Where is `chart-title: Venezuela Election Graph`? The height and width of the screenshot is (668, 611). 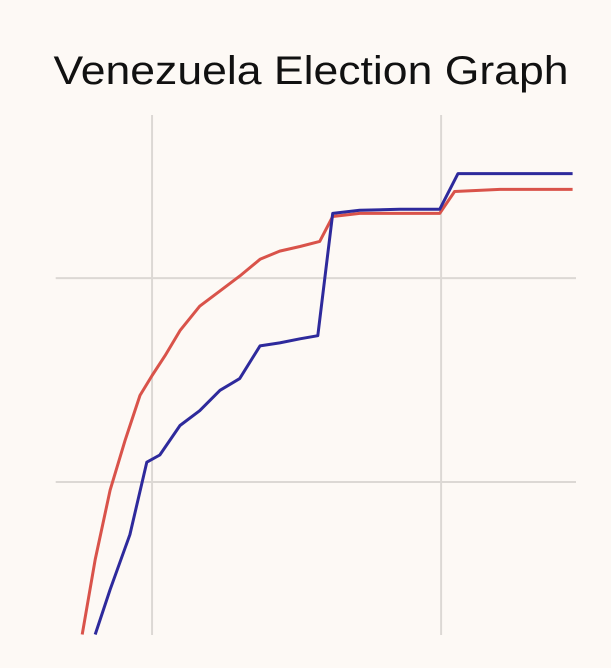 chart-title: Venezuela Election Graph is located at coordinates (311, 71).